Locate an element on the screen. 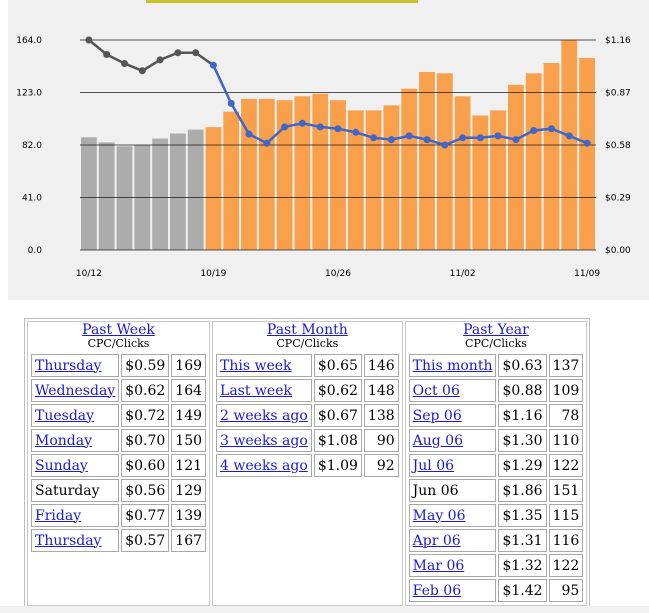  row-label-link: Monday is located at coordinates (63, 440).